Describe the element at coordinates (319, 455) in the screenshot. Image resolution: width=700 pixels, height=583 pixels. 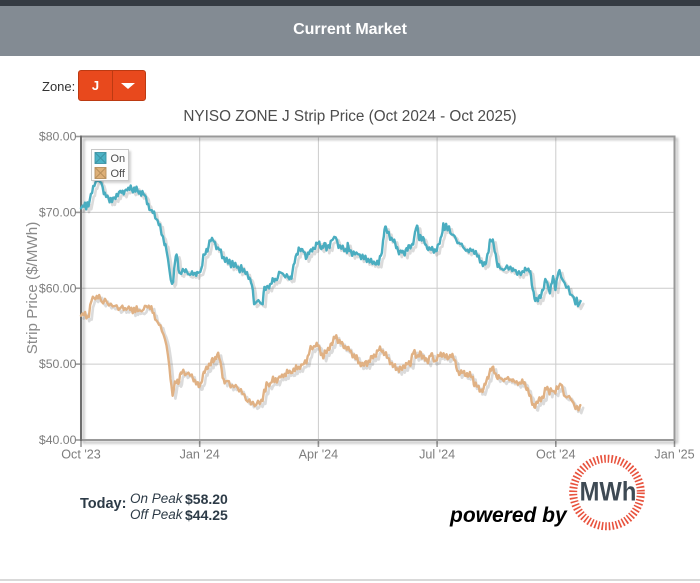
I see `svg-text: Apr '24` at that location.